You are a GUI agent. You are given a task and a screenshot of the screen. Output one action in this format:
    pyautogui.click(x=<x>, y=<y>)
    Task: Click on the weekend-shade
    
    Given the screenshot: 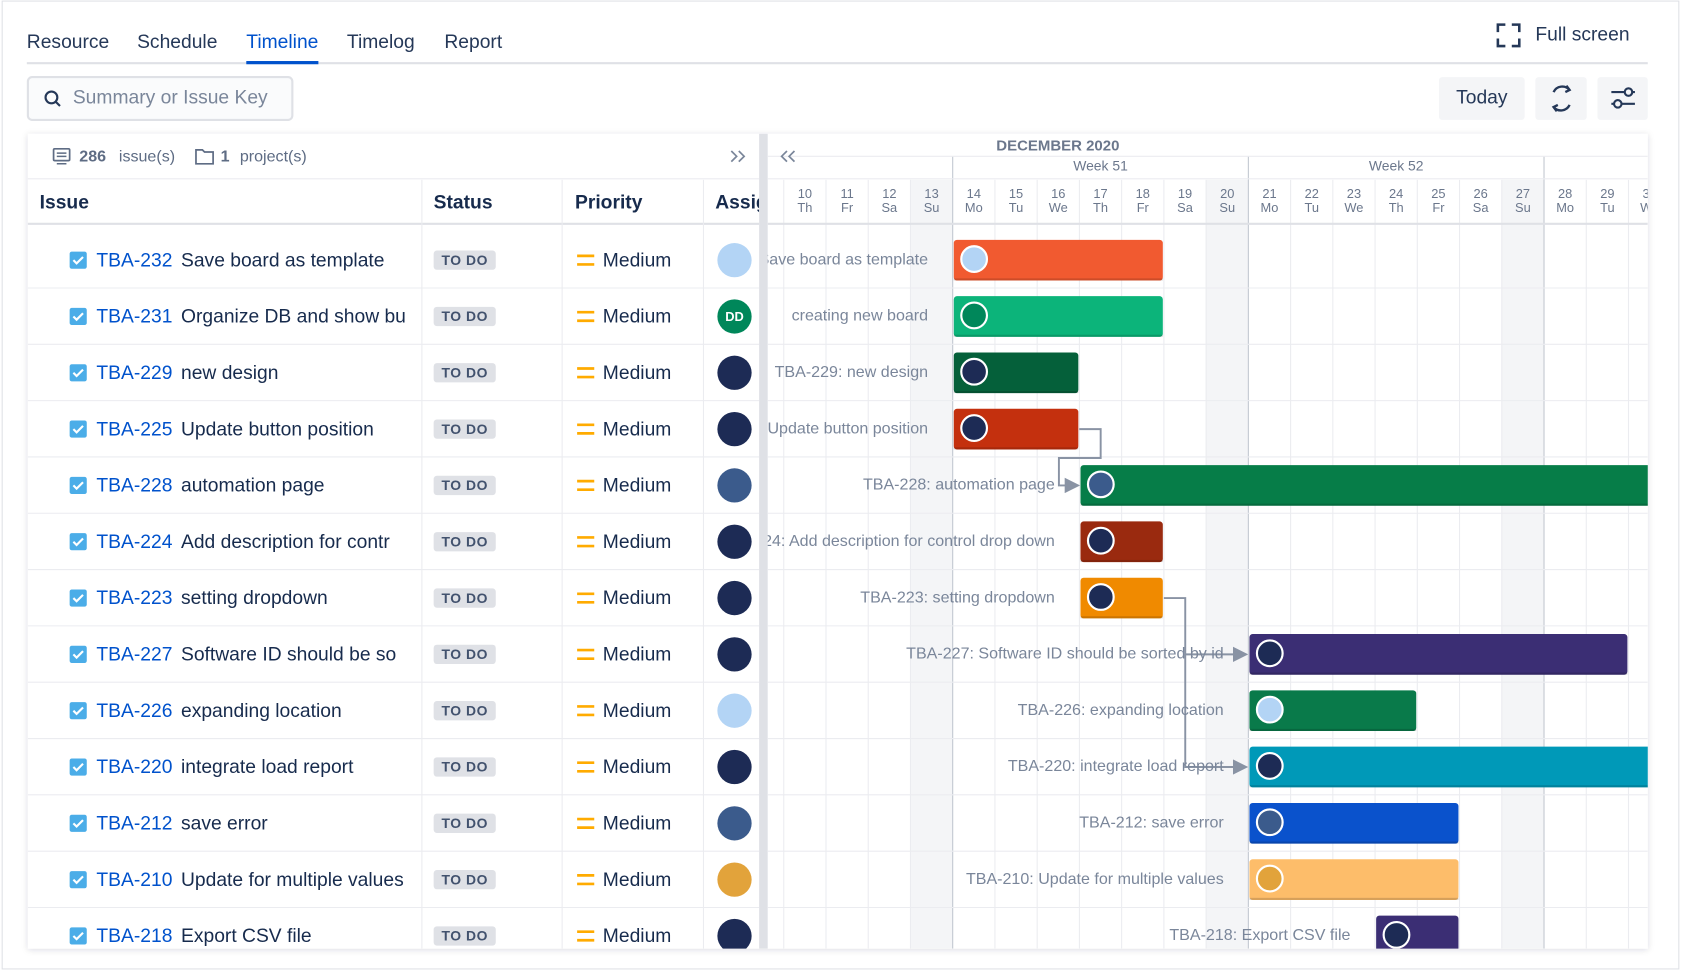 What is the action you would take?
    pyautogui.click(x=1523, y=564)
    